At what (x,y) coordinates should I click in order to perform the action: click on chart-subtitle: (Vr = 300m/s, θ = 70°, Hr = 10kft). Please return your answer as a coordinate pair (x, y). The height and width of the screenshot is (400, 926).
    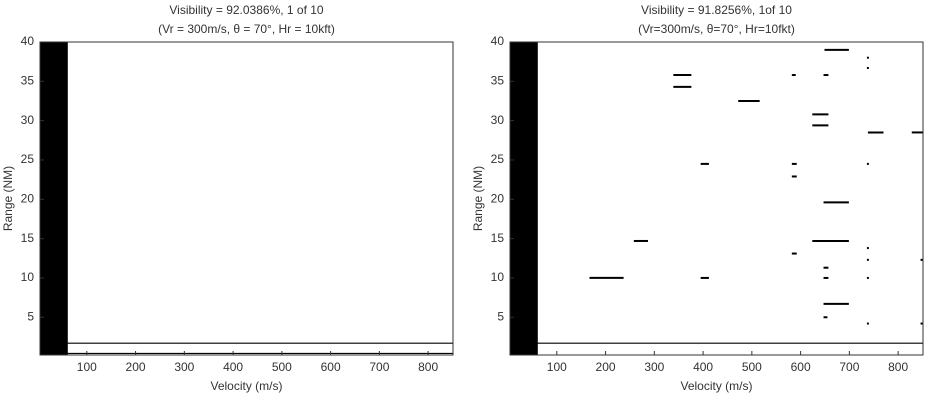
    Looking at the image, I should click on (246, 29).